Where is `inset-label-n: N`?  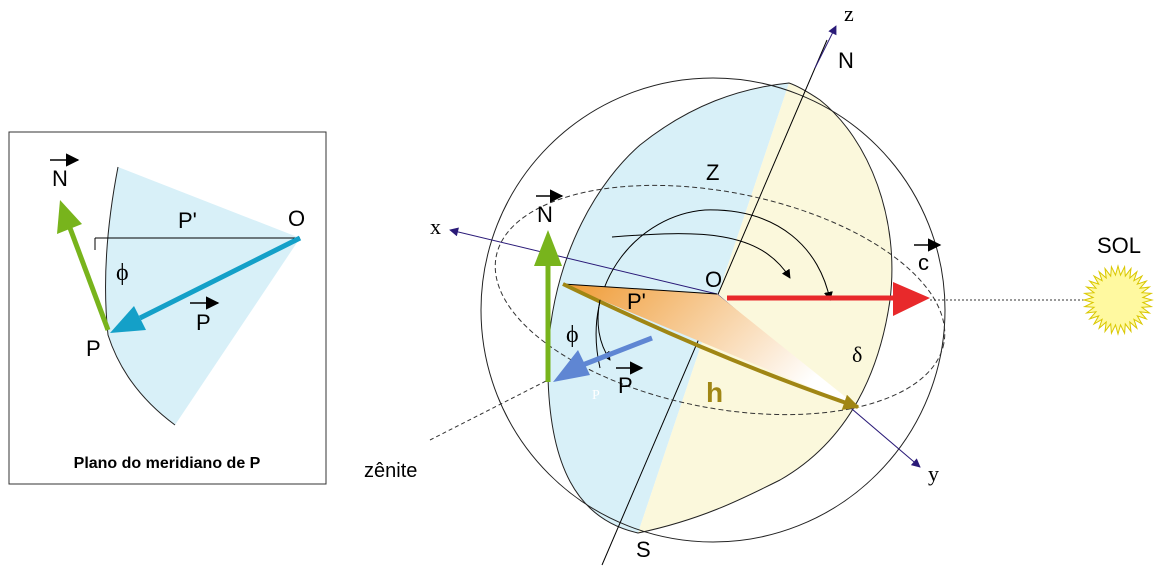 inset-label-n: N is located at coordinates (60, 178).